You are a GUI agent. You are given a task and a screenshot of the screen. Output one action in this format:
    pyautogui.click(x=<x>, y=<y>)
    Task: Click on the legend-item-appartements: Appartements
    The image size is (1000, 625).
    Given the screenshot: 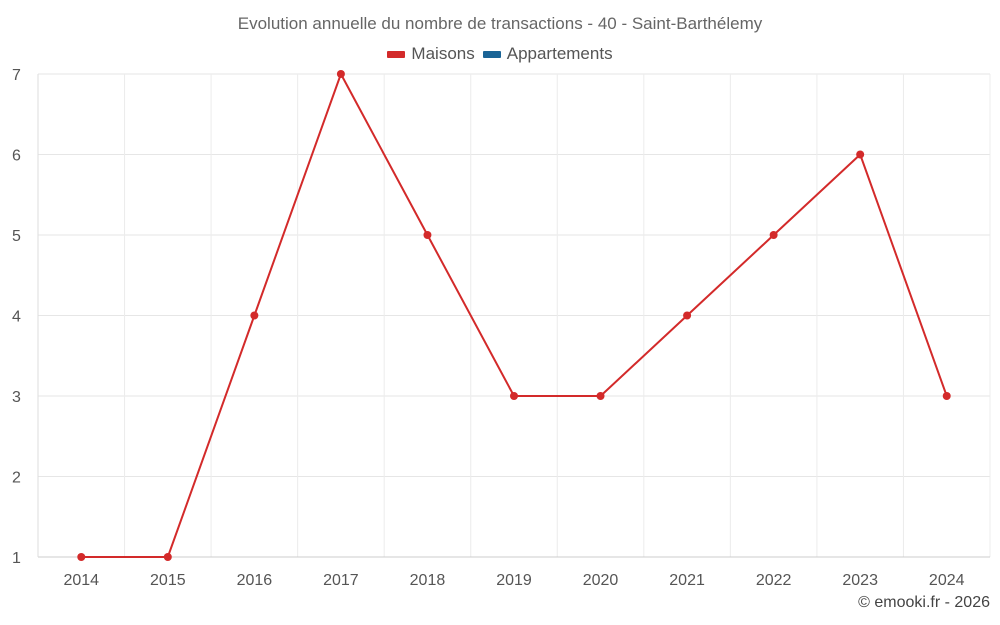 What is the action you would take?
    pyautogui.click(x=547, y=54)
    